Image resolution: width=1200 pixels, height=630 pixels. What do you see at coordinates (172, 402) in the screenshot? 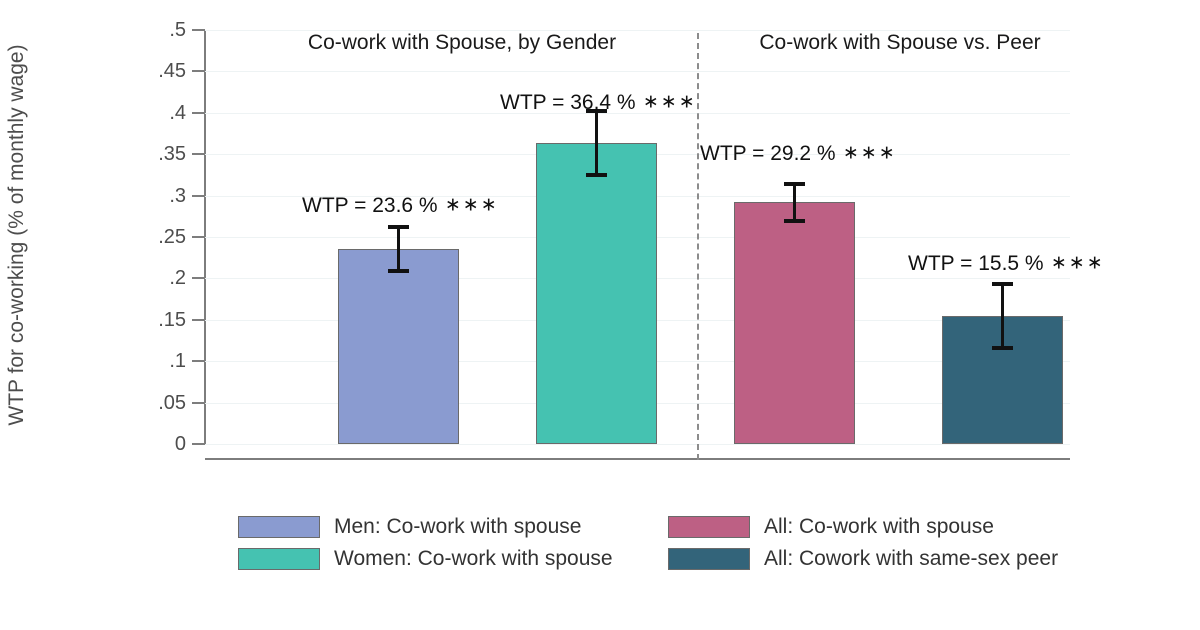
I see `y-tick-label: .05` at bounding box center [172, 402].